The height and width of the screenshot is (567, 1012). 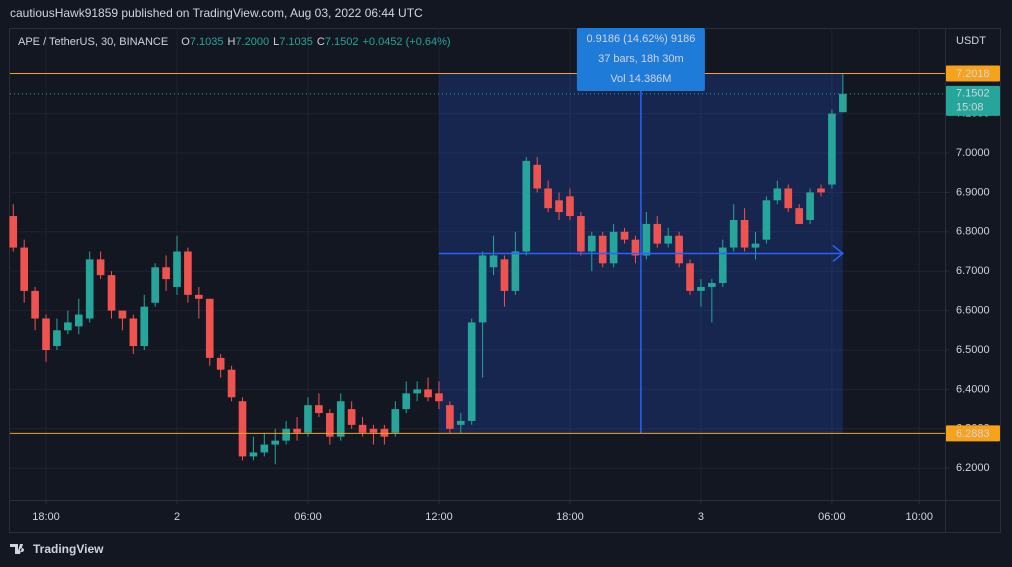 I want to click on measure-info-text: 37 bars, 18h 30m, so click(x=641, y=59).